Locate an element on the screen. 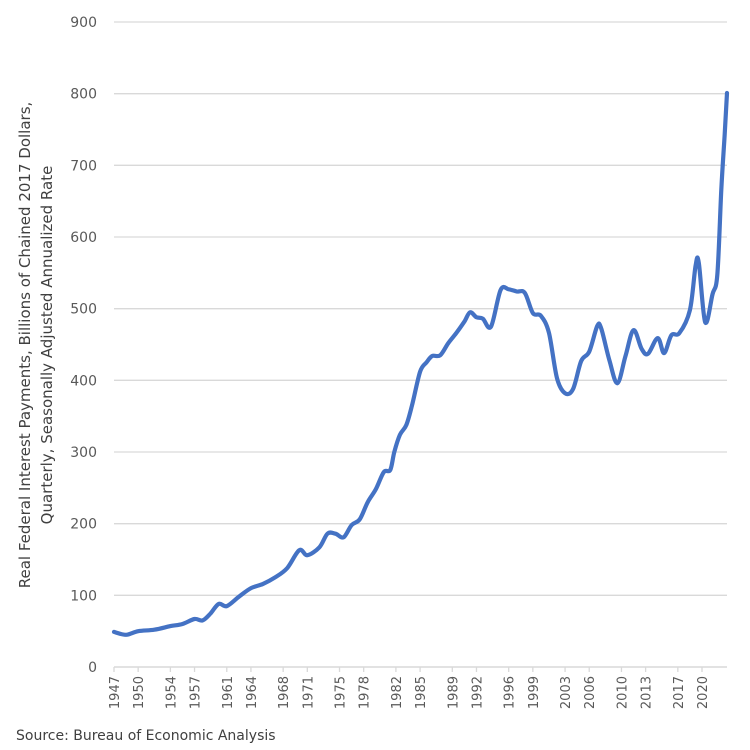  x-tick-label-1989: 1989 is located at coordinates (453, 692).